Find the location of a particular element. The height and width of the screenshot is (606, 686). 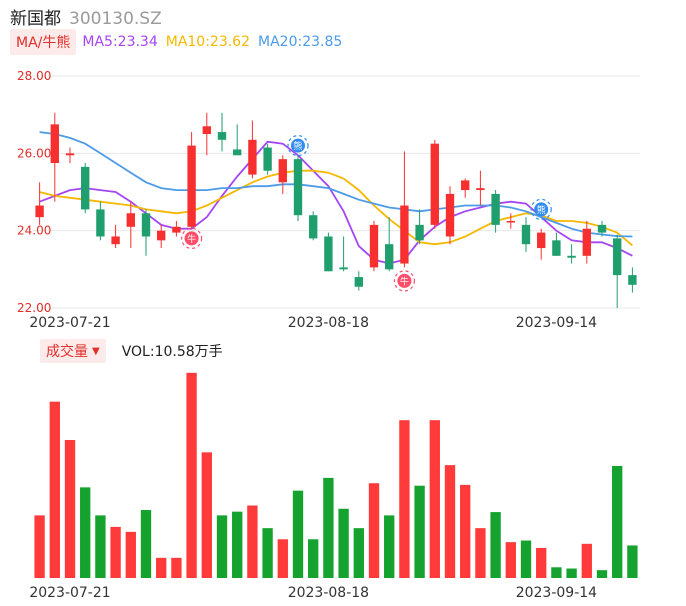

price-x-axis: 2023-07-21 2023-08-18 2023-09-14 is located at coordinates (313, 323).